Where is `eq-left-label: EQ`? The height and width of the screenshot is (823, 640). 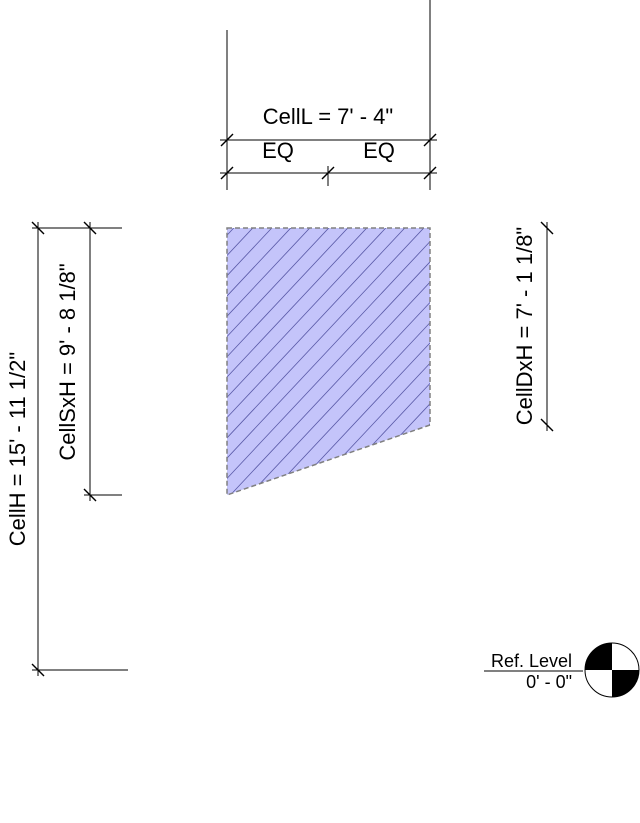 eq-left-label: EQ is located at coordinates (278, 150).